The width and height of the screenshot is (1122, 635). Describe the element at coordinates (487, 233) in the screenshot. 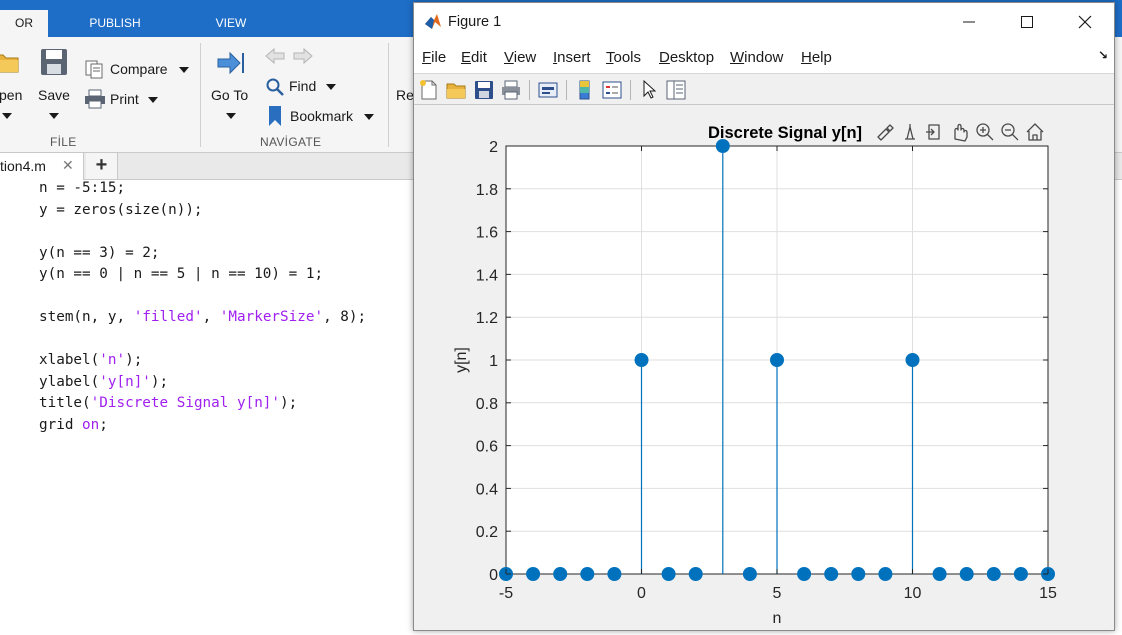

I see `y-tick-label: 1.6` at that location.